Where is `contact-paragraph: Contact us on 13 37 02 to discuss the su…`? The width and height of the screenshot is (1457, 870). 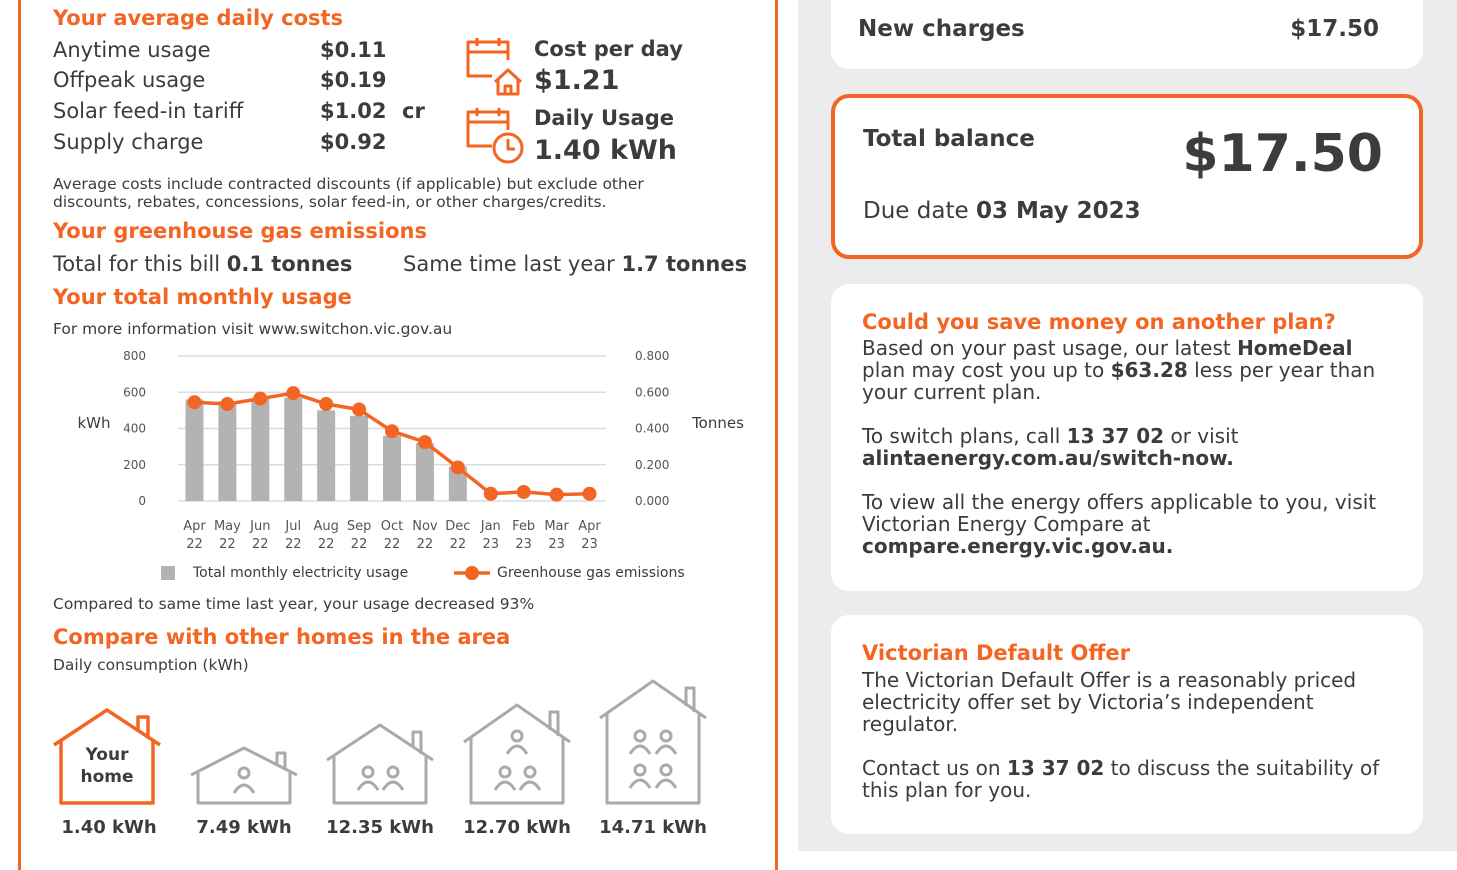 contact-paragraph: Contact us on 13 37 02 to discuss the su… is located at coordinates (1127, 779).